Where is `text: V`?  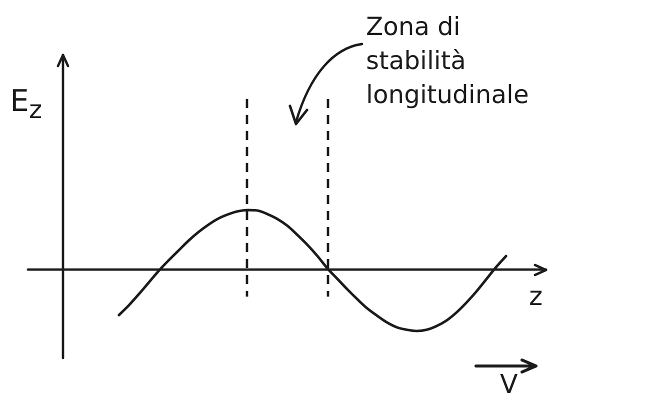
text: V is located at coordinates (509, 385).